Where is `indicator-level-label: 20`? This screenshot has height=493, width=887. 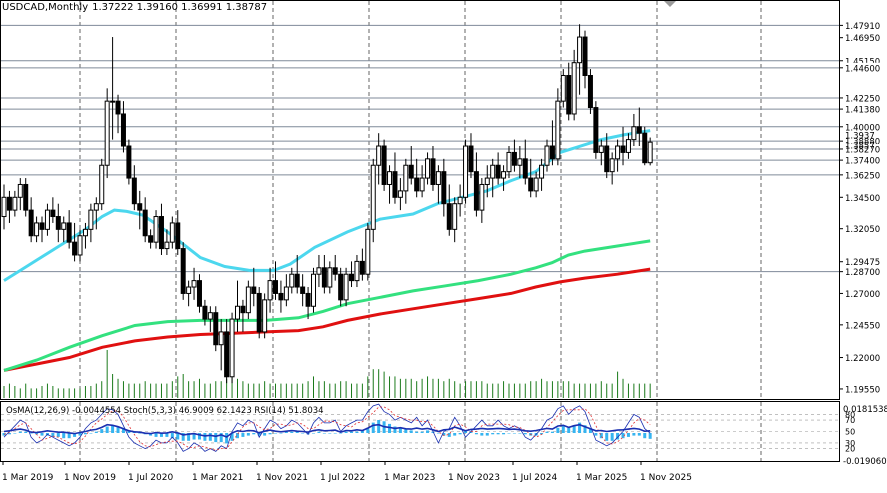
indicator-level-label: 20 is located at coordinates (850, 449).